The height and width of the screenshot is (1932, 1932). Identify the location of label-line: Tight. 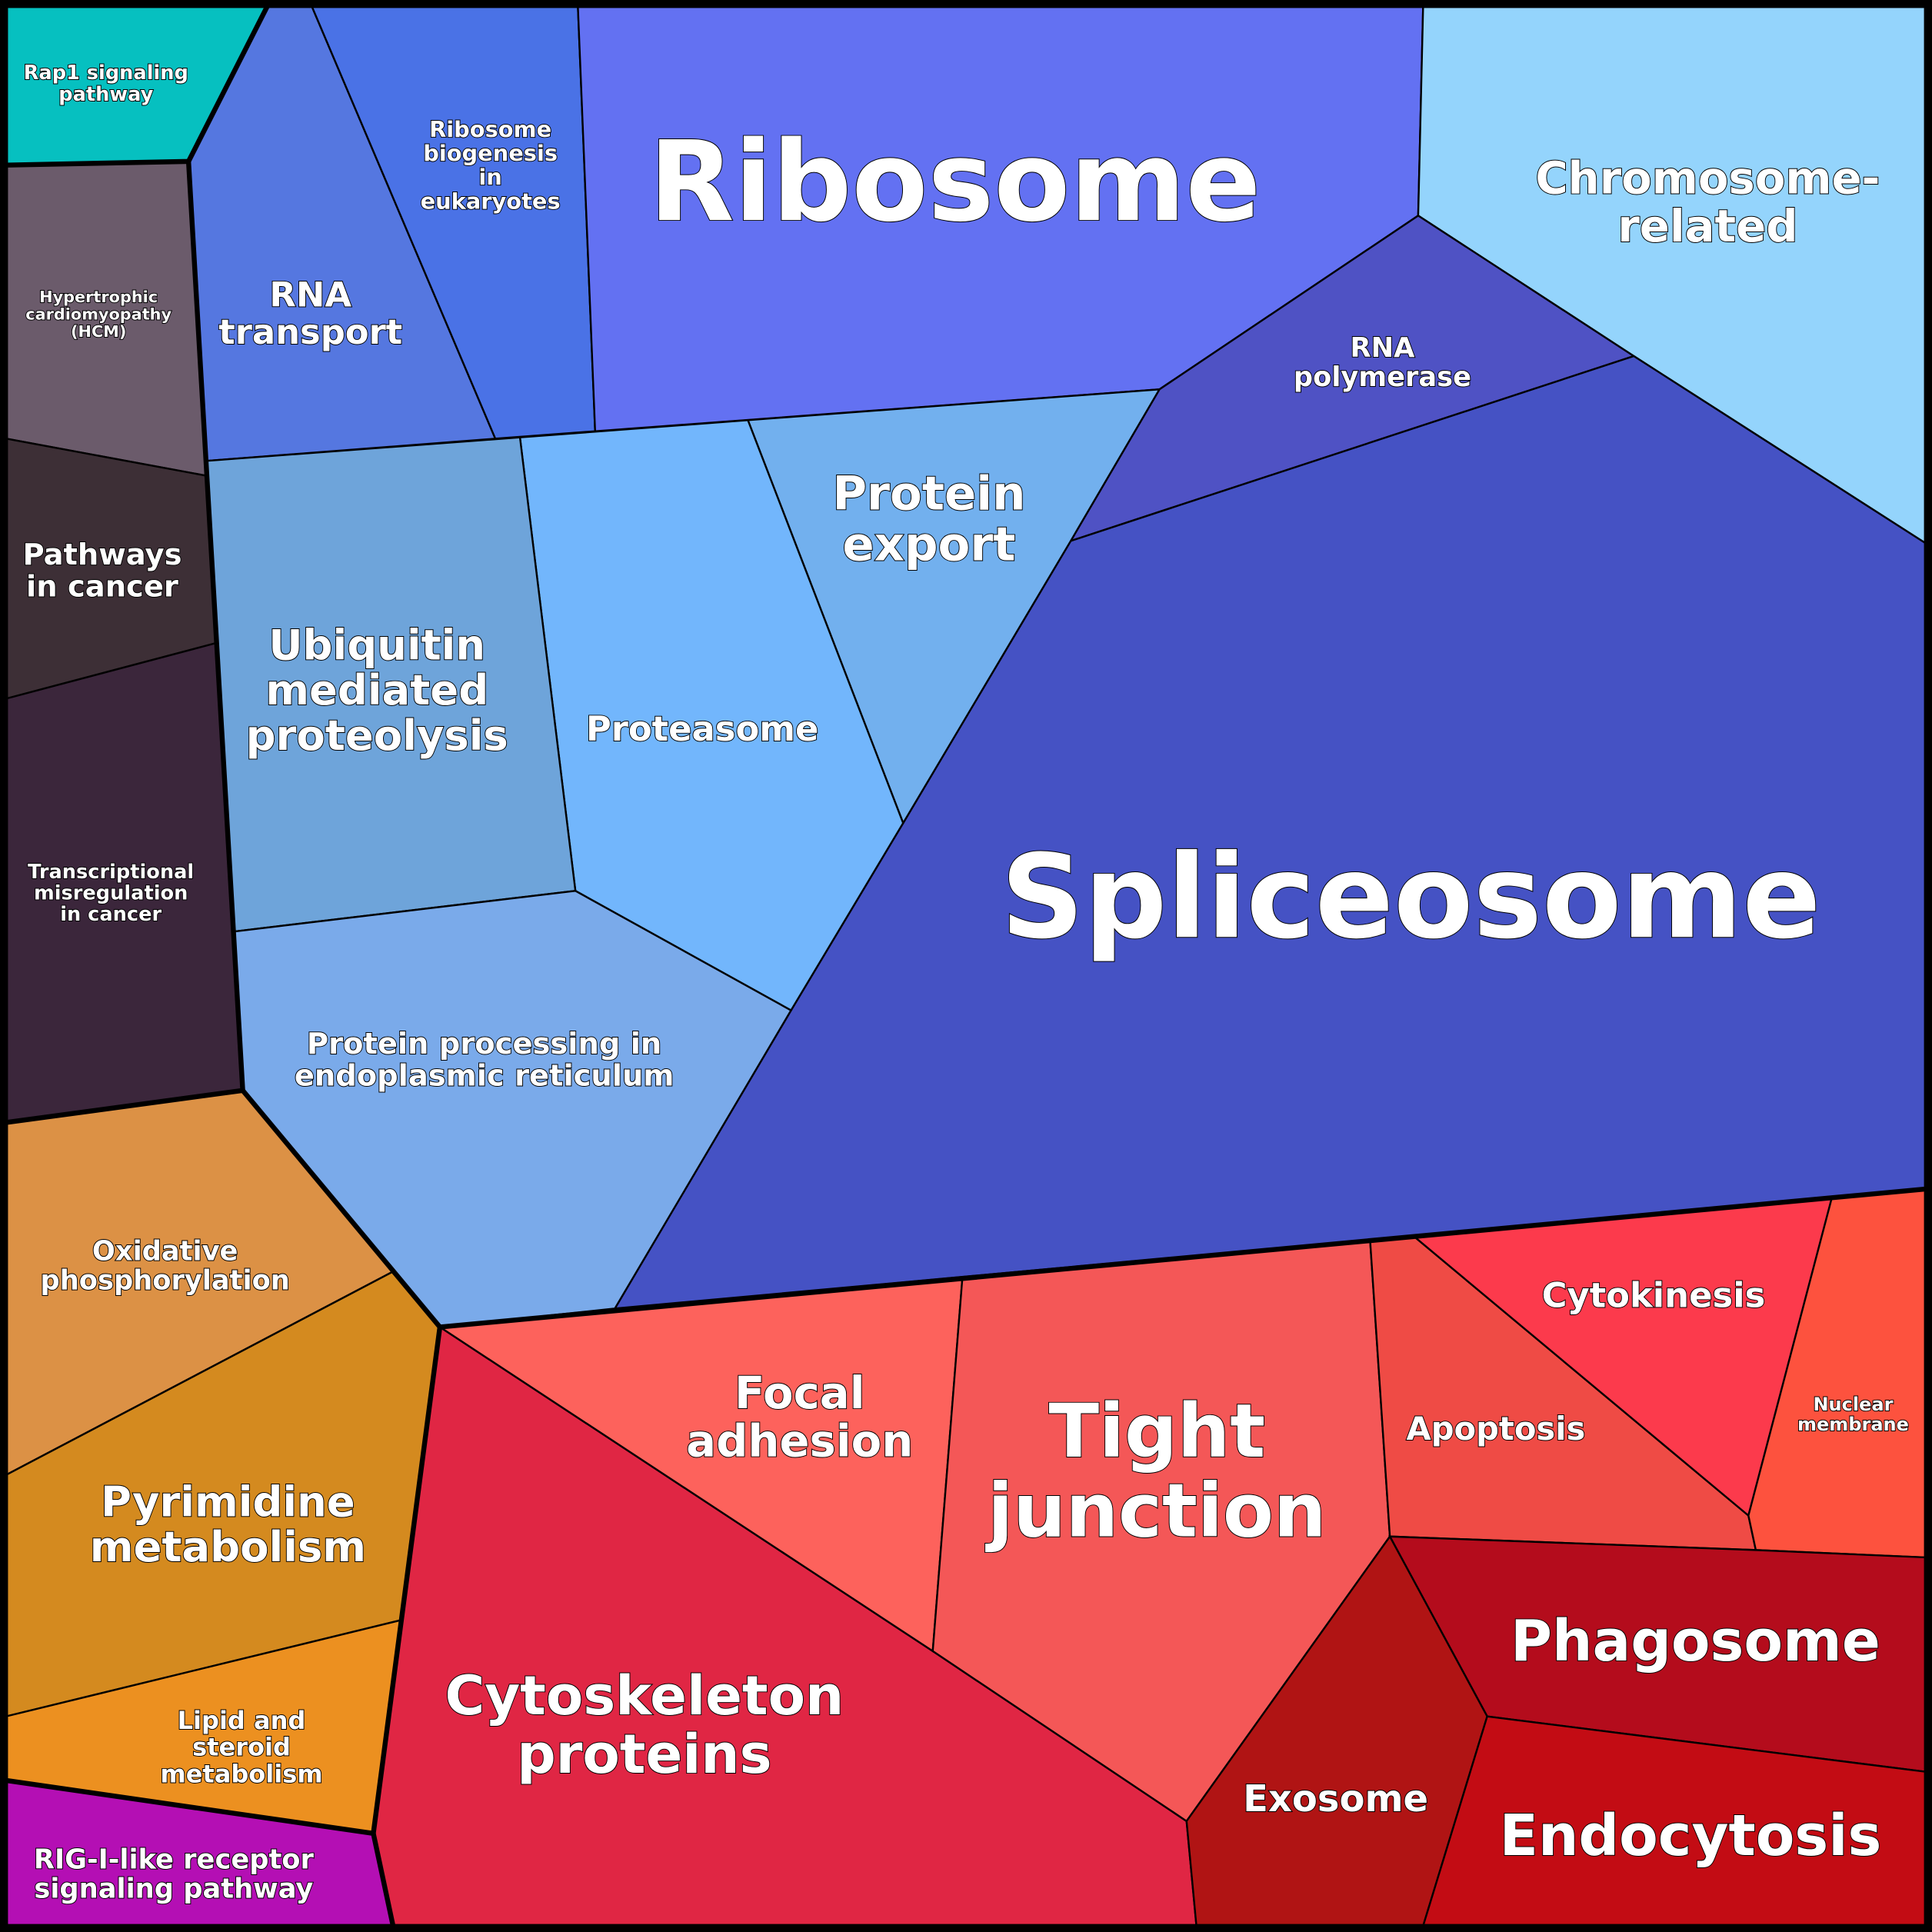
(1156, 1431).